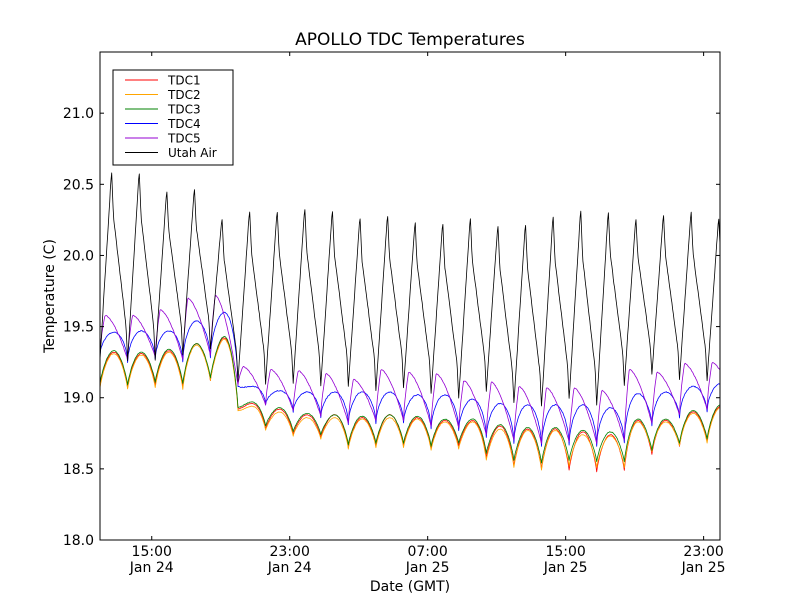 This screenshot has width=800, height=600. Describe the element at coordinates (184, 95) in the screenshot. I see `legend-label: TDC2` at that location.